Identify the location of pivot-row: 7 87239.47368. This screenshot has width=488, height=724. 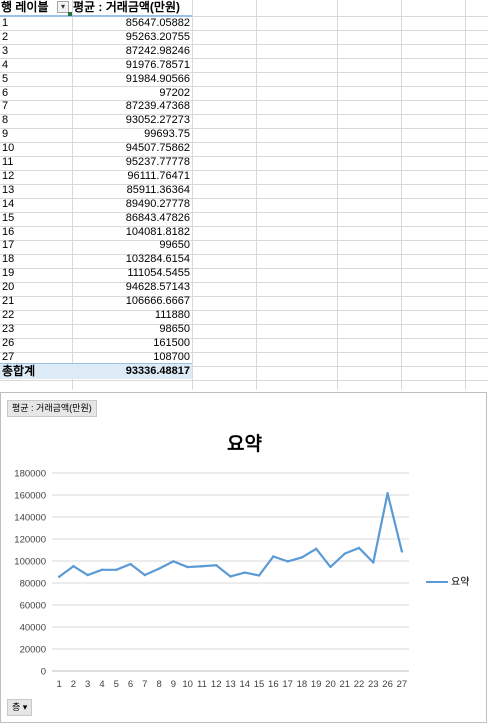
(96, 106).